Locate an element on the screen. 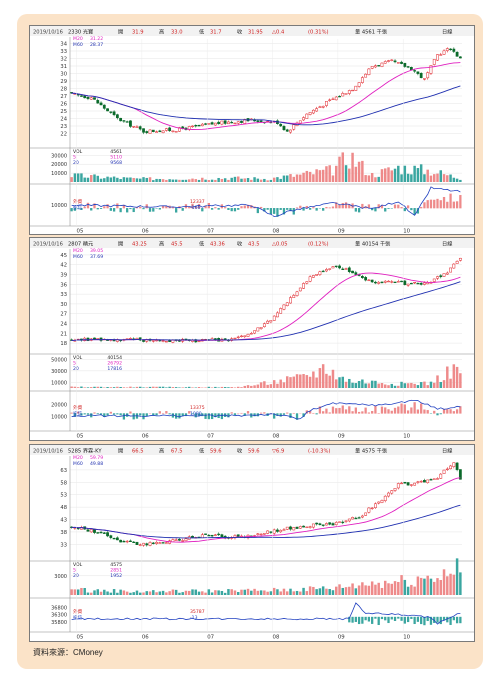  header-text: 量 40154 千張 is located at coordinates (373, 244).